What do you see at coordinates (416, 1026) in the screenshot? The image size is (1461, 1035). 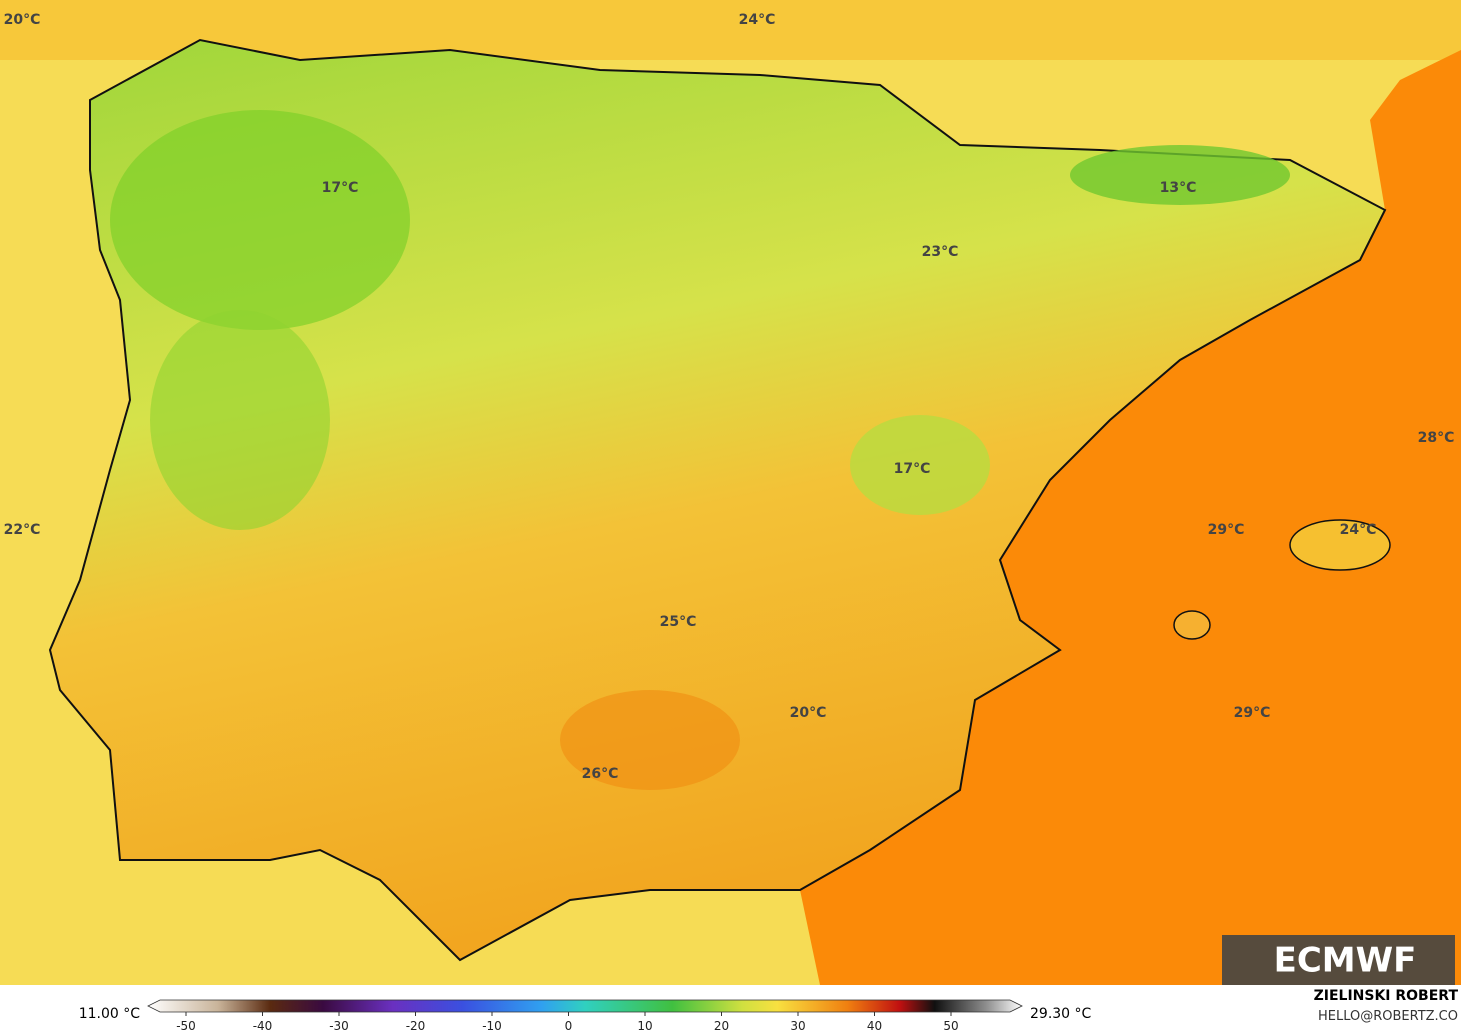 I see `colorbar-tick-label: -20` at bounding box center [416, 1026].